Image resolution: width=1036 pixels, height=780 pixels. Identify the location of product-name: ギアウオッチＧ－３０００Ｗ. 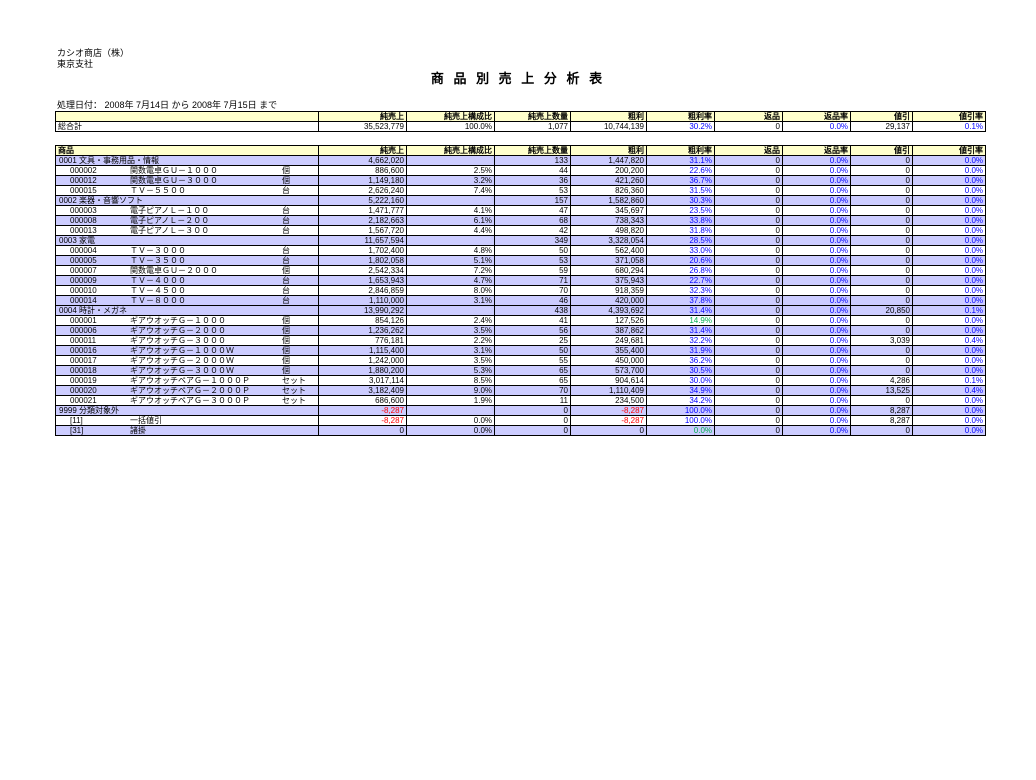
(182, 370).